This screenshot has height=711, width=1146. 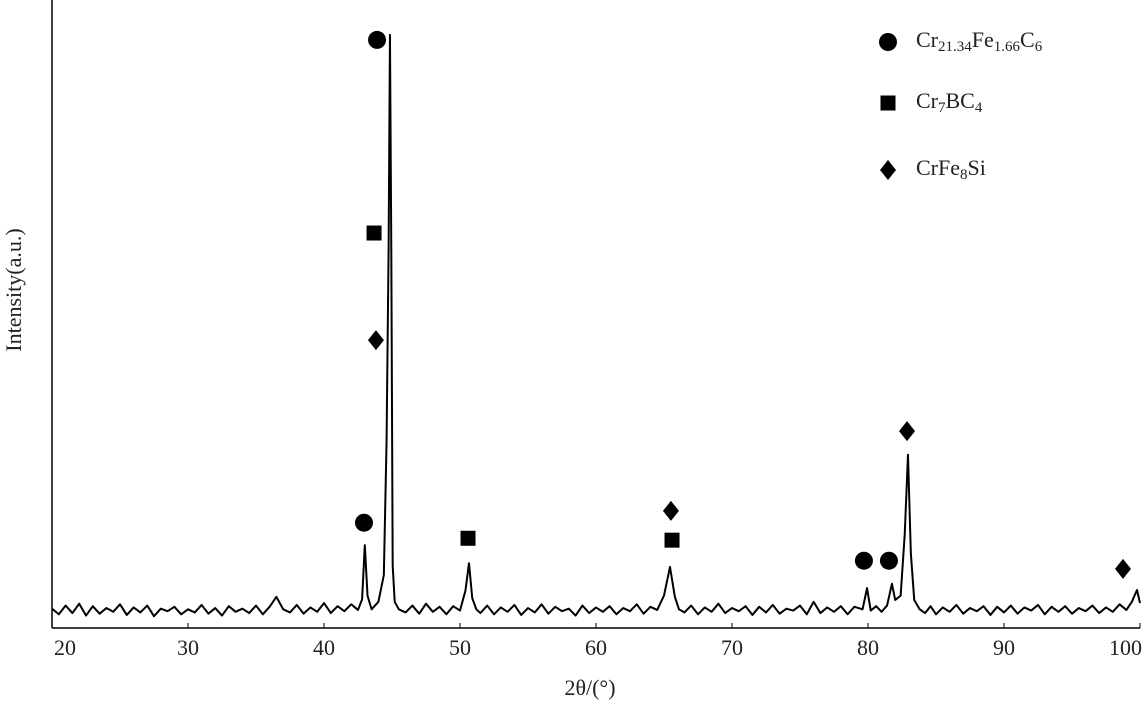 I want to click on x-axis-label: 2θ/(°), so click(x=589, y=687).